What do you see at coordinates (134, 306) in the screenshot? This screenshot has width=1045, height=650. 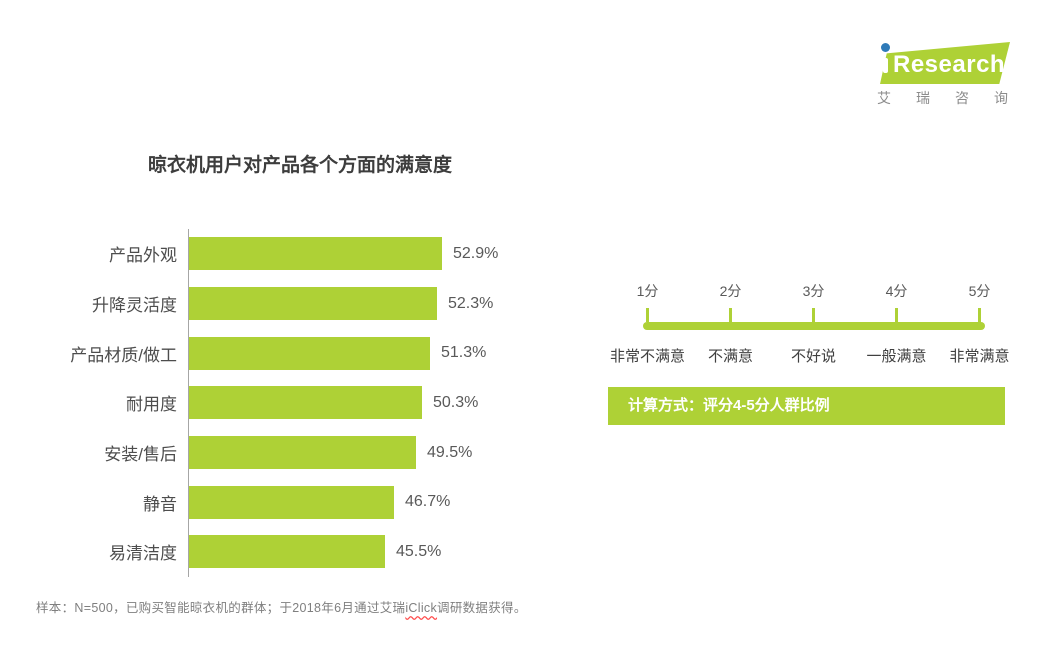 I see `bar-category-label: 升降灵活度` at bounding box center [134, 306].